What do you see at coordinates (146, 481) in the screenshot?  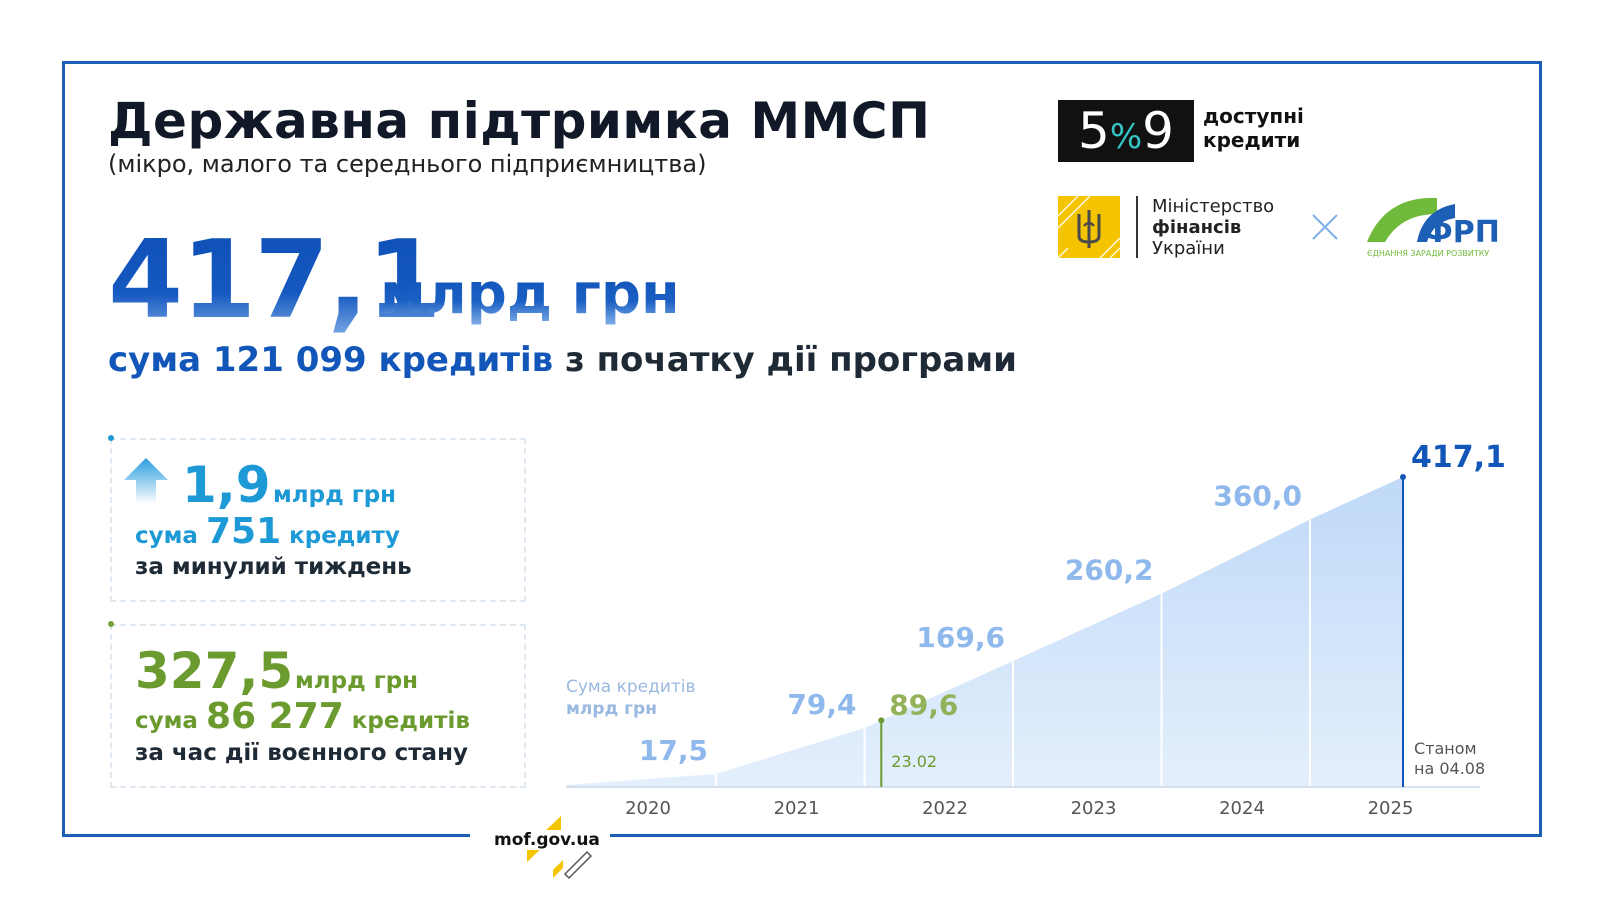 I see `arrow-up-icon` at bounding box center [146, 481].